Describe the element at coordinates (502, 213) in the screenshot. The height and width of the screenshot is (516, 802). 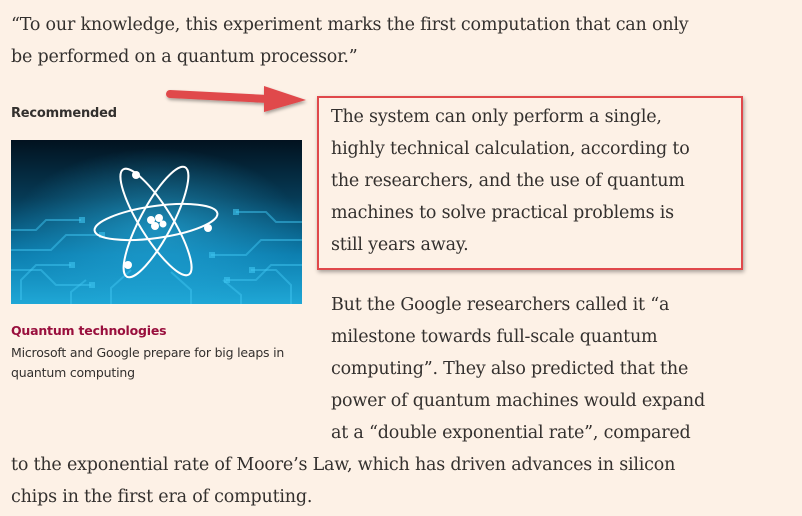
I see `highlight-line-4: machines to solve practical problems is` at that location.